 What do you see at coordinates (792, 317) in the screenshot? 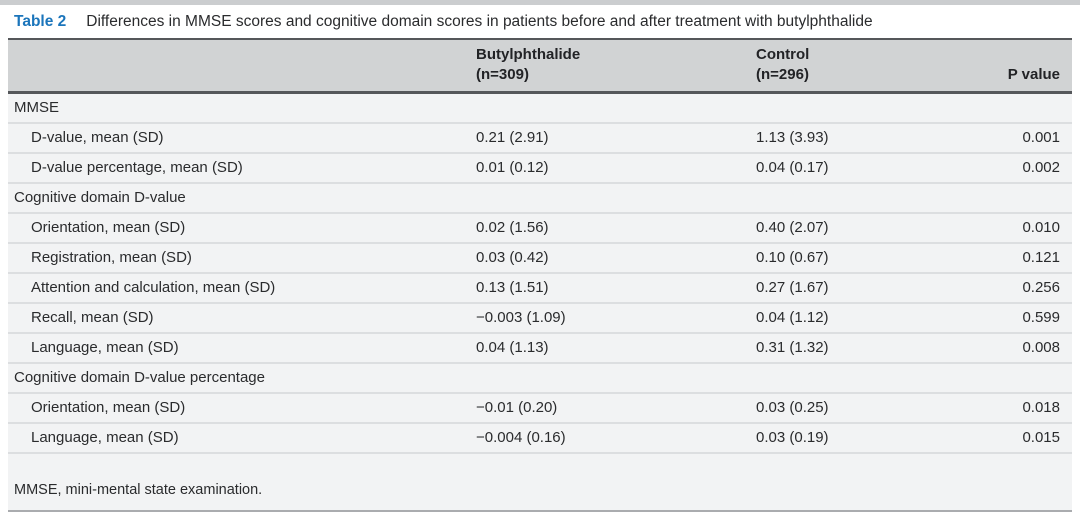
I see `cell-control: 0.04 (1.12)` at bounding box center [792, 317].